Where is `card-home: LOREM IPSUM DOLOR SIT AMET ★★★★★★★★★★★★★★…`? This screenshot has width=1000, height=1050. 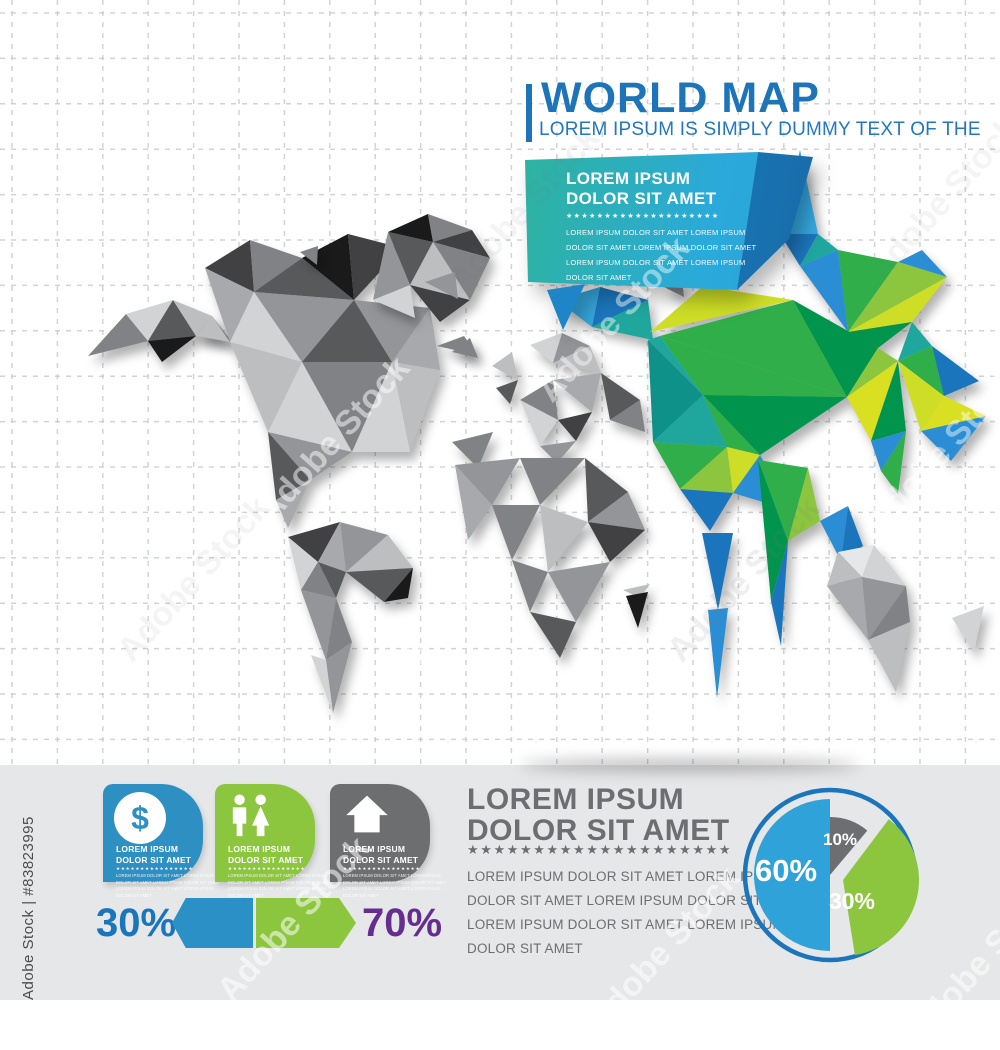
card-home: LOREM IPSUM DOLOR SIT AMET ★★★★★★★★★★★★★★… is located at coordinates (388, 841).